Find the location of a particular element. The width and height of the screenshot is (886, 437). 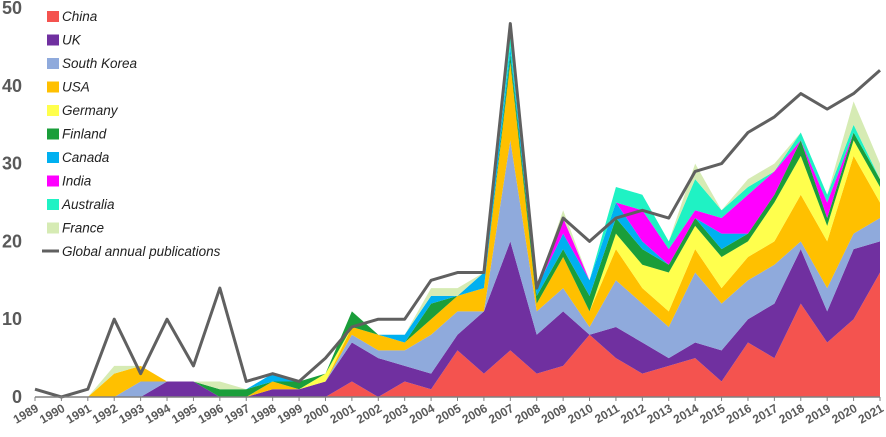

y-tick-label: 40 is located at coordinates (12, 86).